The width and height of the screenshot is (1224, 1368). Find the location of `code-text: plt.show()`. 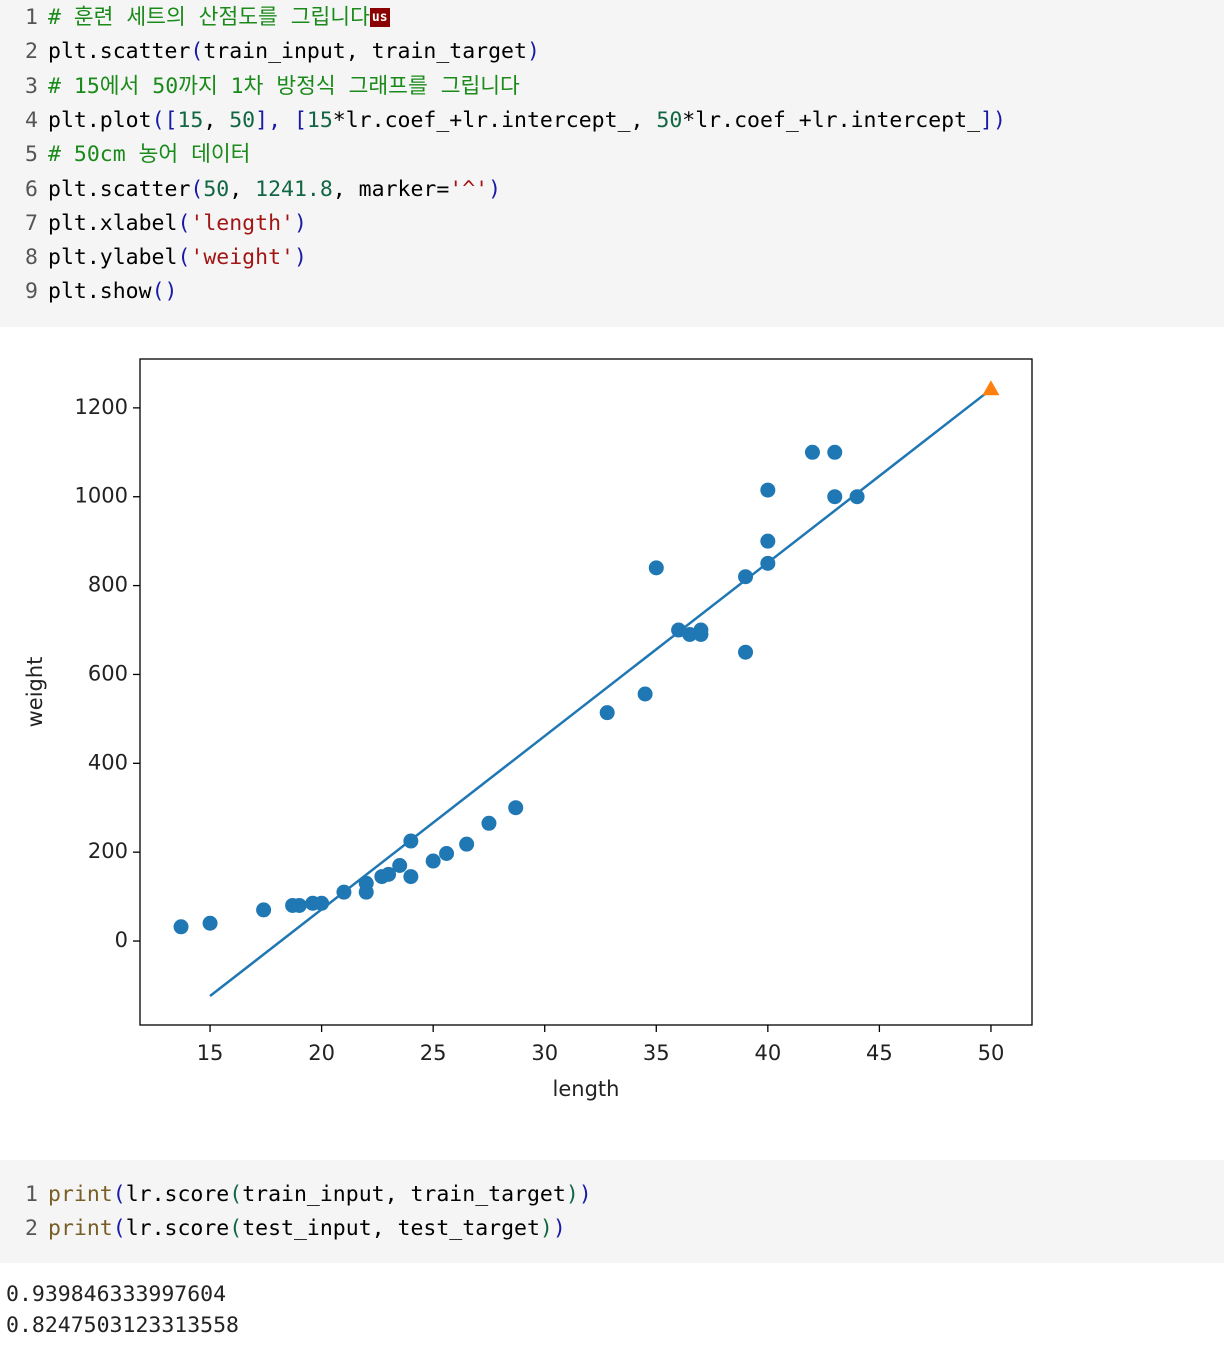

code-text: plt.show() is located at coordinates (112, 292).